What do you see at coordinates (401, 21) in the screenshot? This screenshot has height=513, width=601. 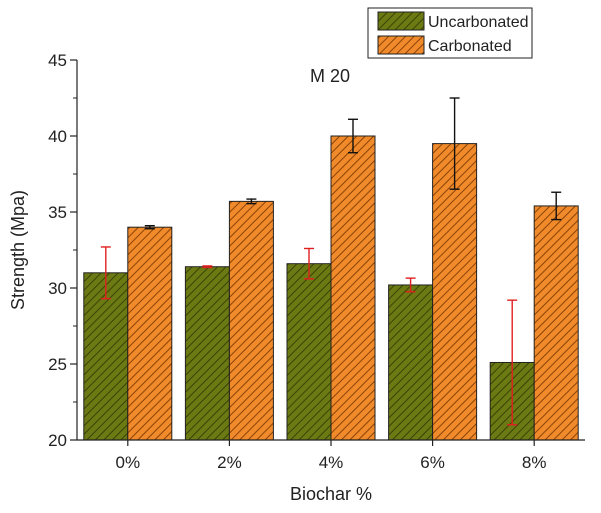 I see `legend-swatch-uncarbonated` at bounding box center [401, 21].